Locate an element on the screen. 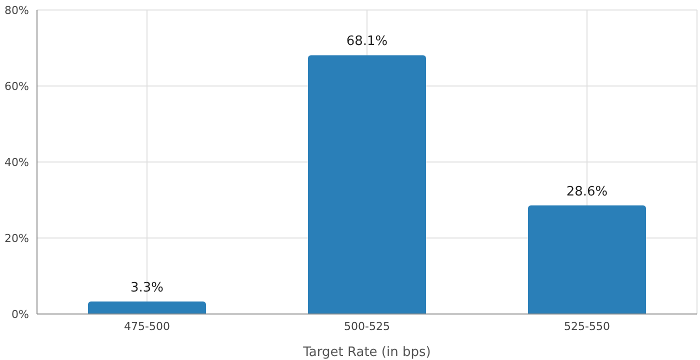 The image size is (700, 360). y-tick-label: 80% is located at coordinates (16, 10).